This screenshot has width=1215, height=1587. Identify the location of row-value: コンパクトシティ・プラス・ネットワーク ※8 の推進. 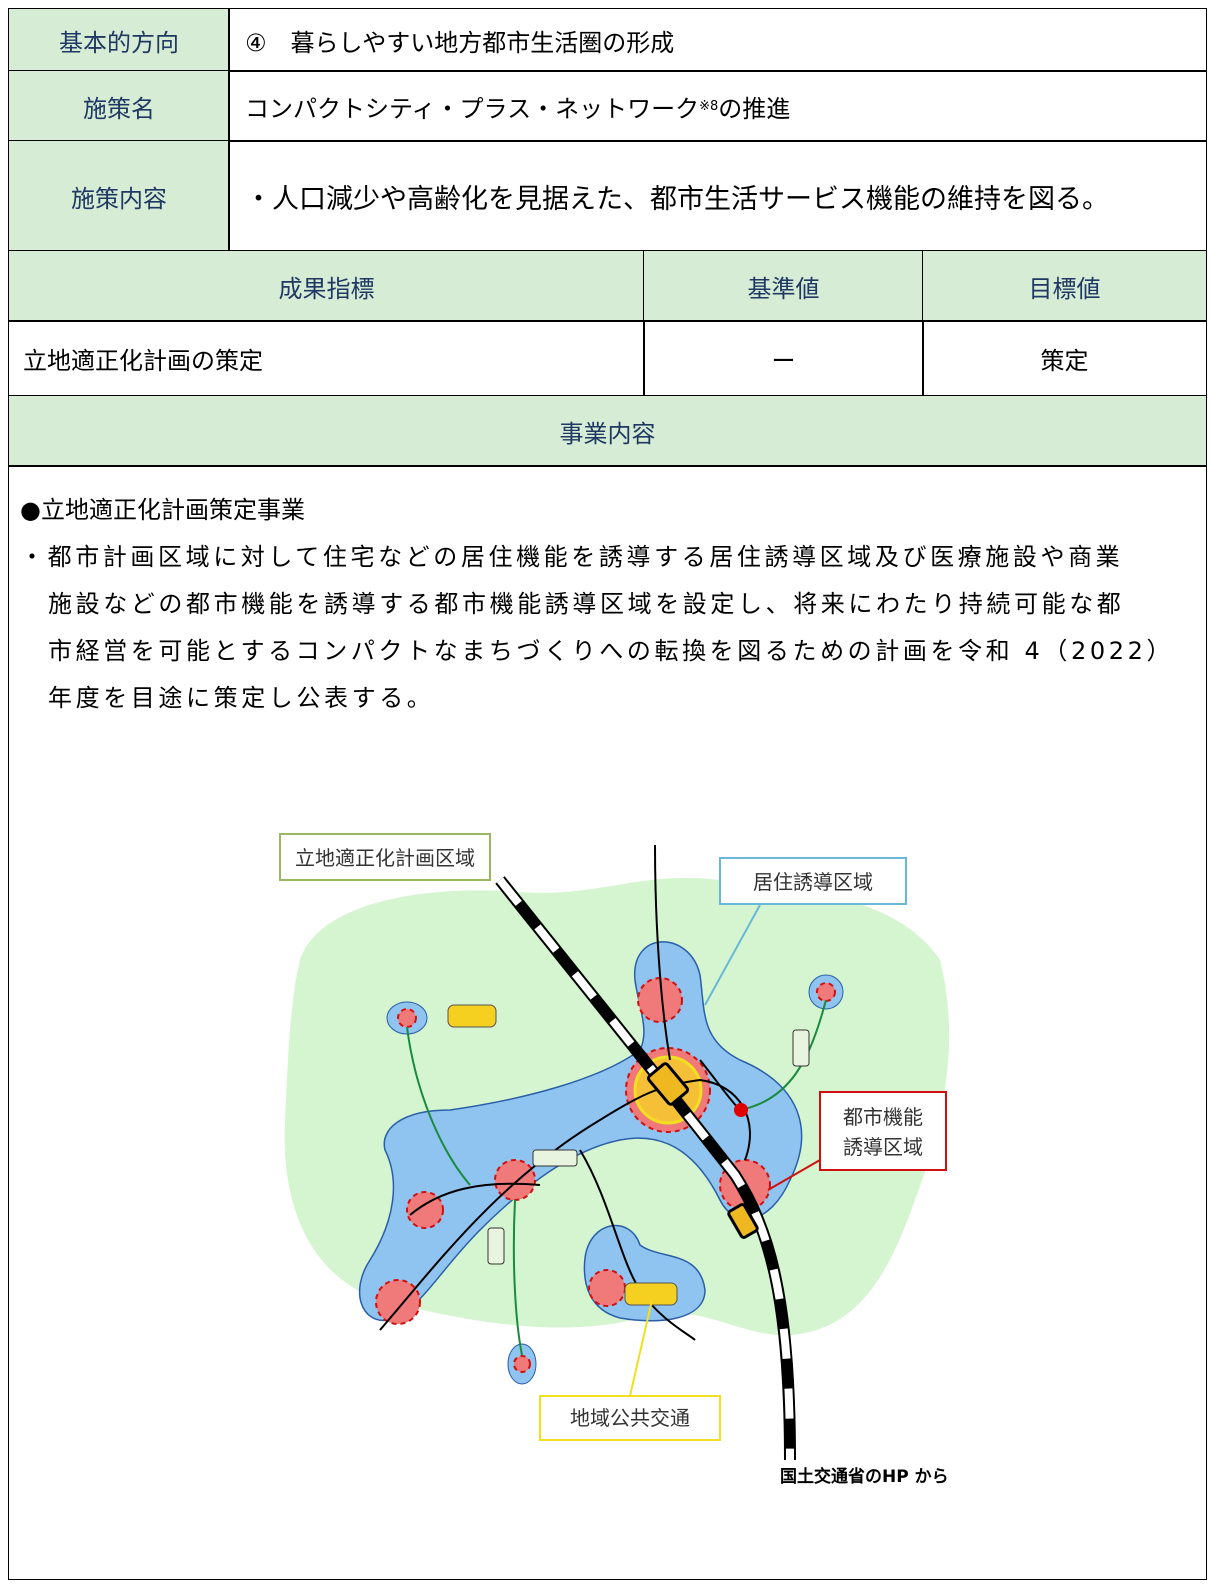
(717, 106).